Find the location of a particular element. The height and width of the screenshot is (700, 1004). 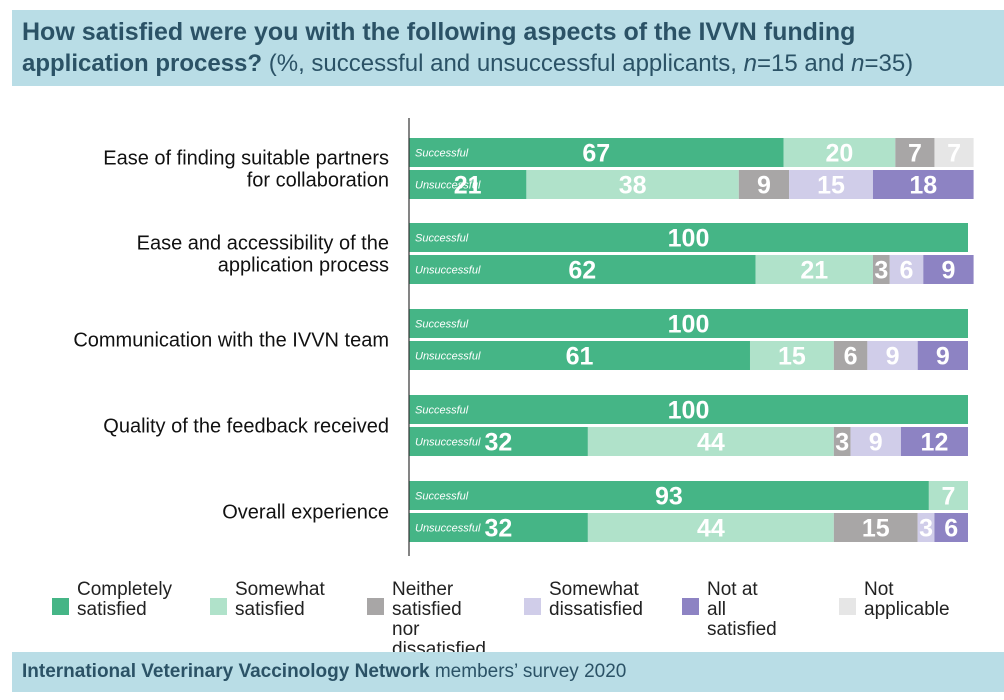

data-label: 38 is located at coordinates (633, 186).